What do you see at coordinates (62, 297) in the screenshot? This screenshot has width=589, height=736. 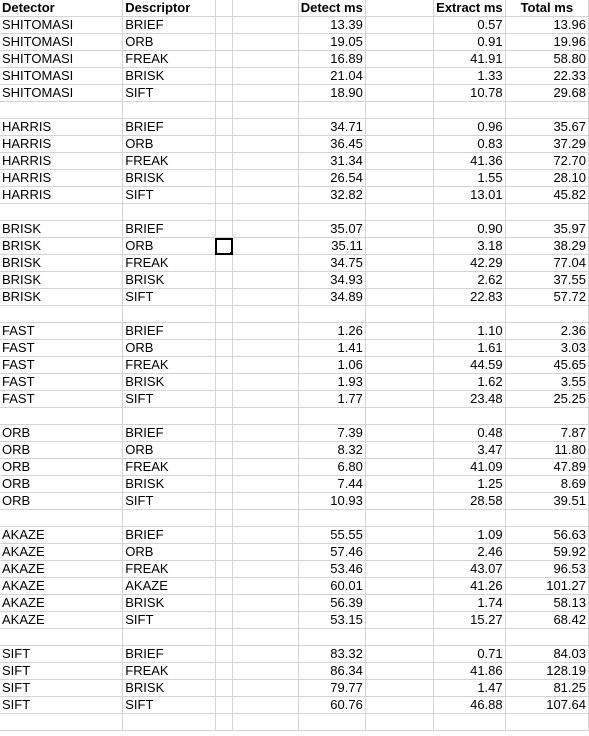 I see `detector-cell: BRISK` at bounding box center [62, 297].